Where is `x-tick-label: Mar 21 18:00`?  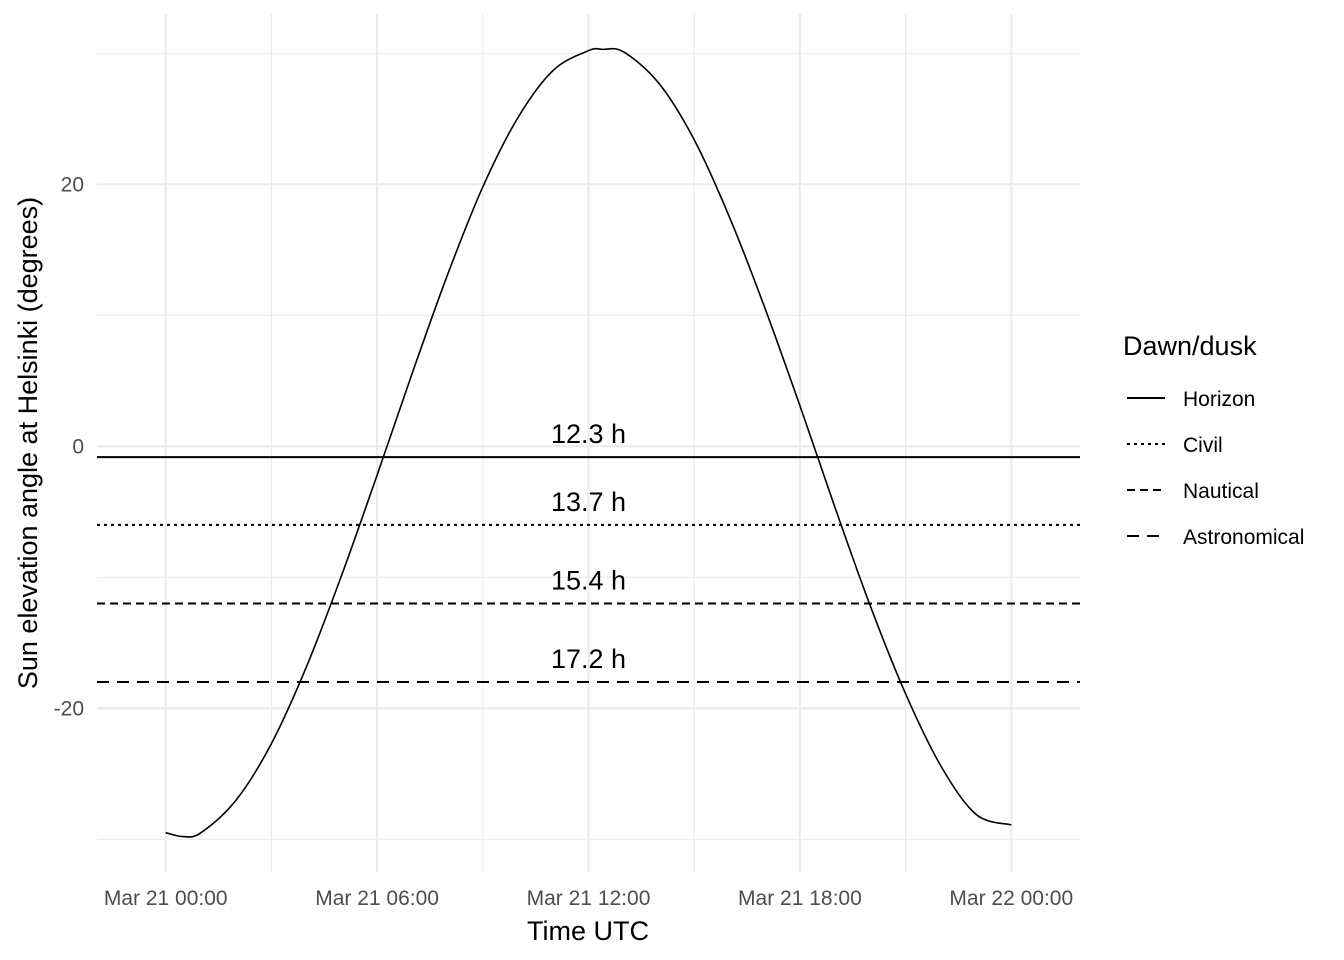
x-tick-label: Mar 21 18:00 is located at coordinates (800, 898).